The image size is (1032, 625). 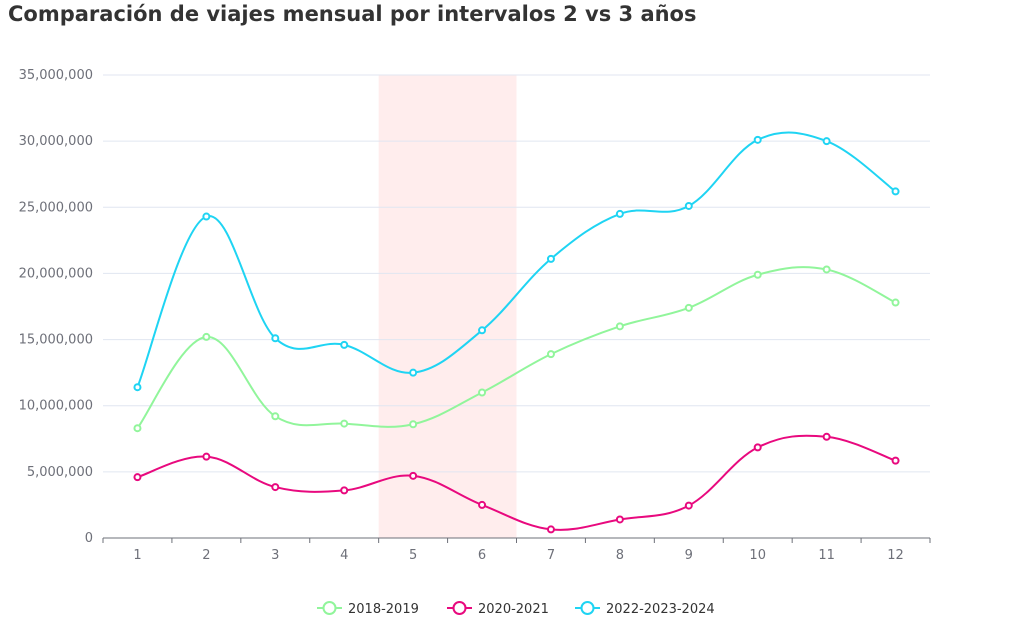 I want to click on y-tick-label: 5,000,000, so click(x=60, y=472).